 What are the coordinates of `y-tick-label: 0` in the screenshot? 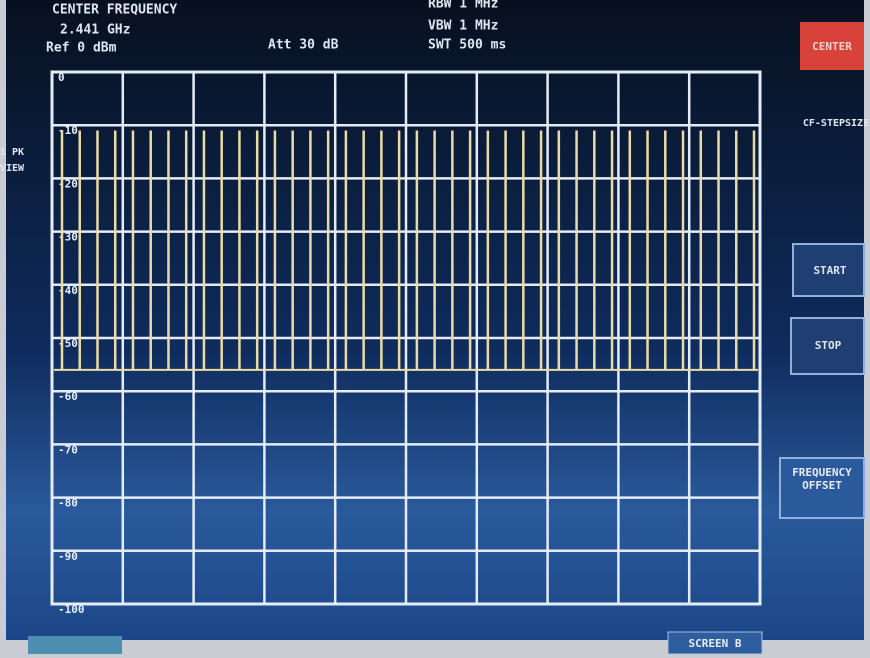 It's located at (61, 77).